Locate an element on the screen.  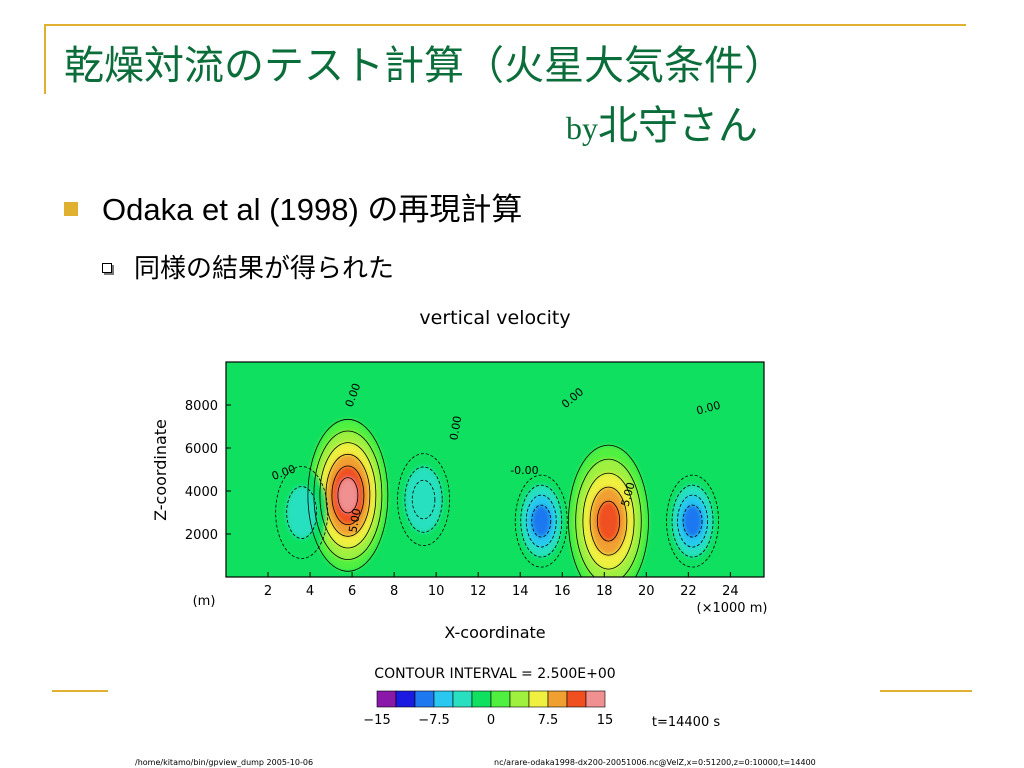
footer-left: /home/kitamo/bin/gpview_dump 2005-10-06 is located at coordinates (224, 762).